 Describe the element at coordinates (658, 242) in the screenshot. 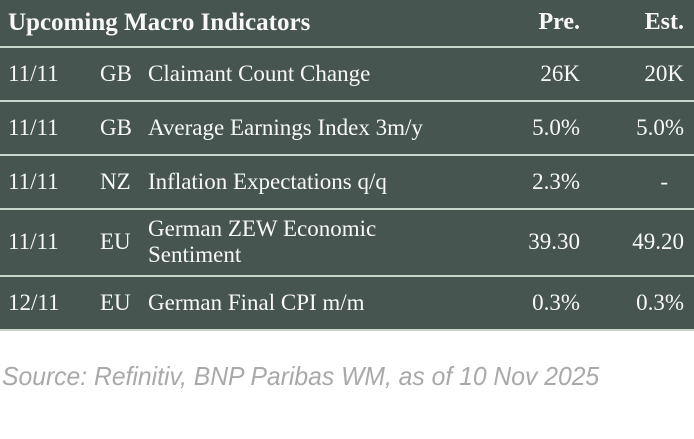

I see `cell-estimate-value: 49.20` at that location.